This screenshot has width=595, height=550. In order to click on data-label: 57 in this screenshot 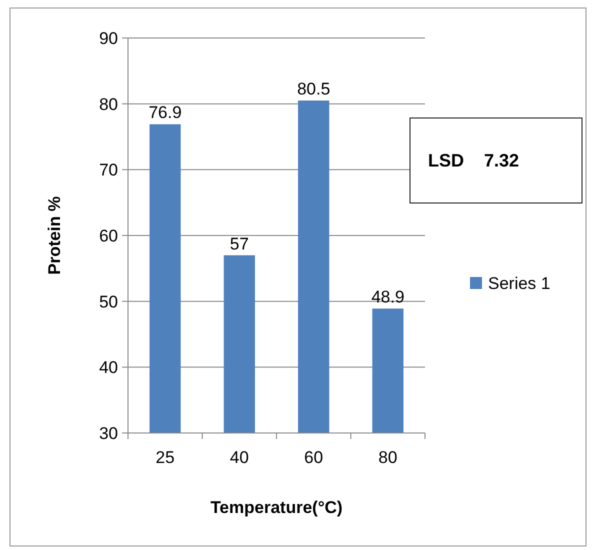, I will do `click(239, 244)`.